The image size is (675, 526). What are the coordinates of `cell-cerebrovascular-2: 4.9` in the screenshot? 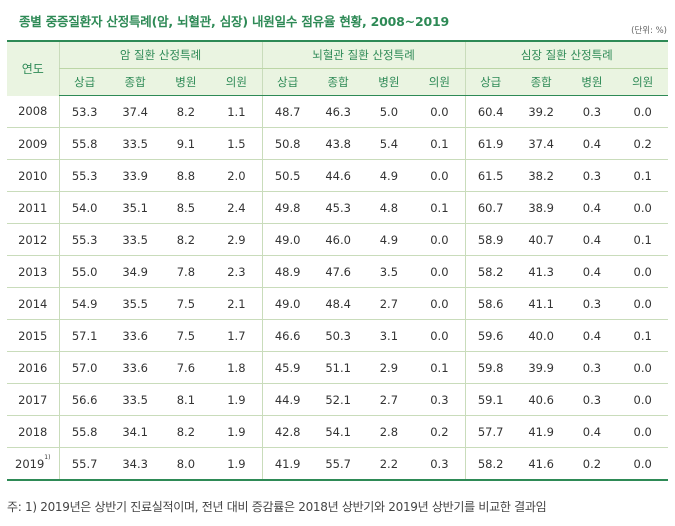 It's located at (389, 175).